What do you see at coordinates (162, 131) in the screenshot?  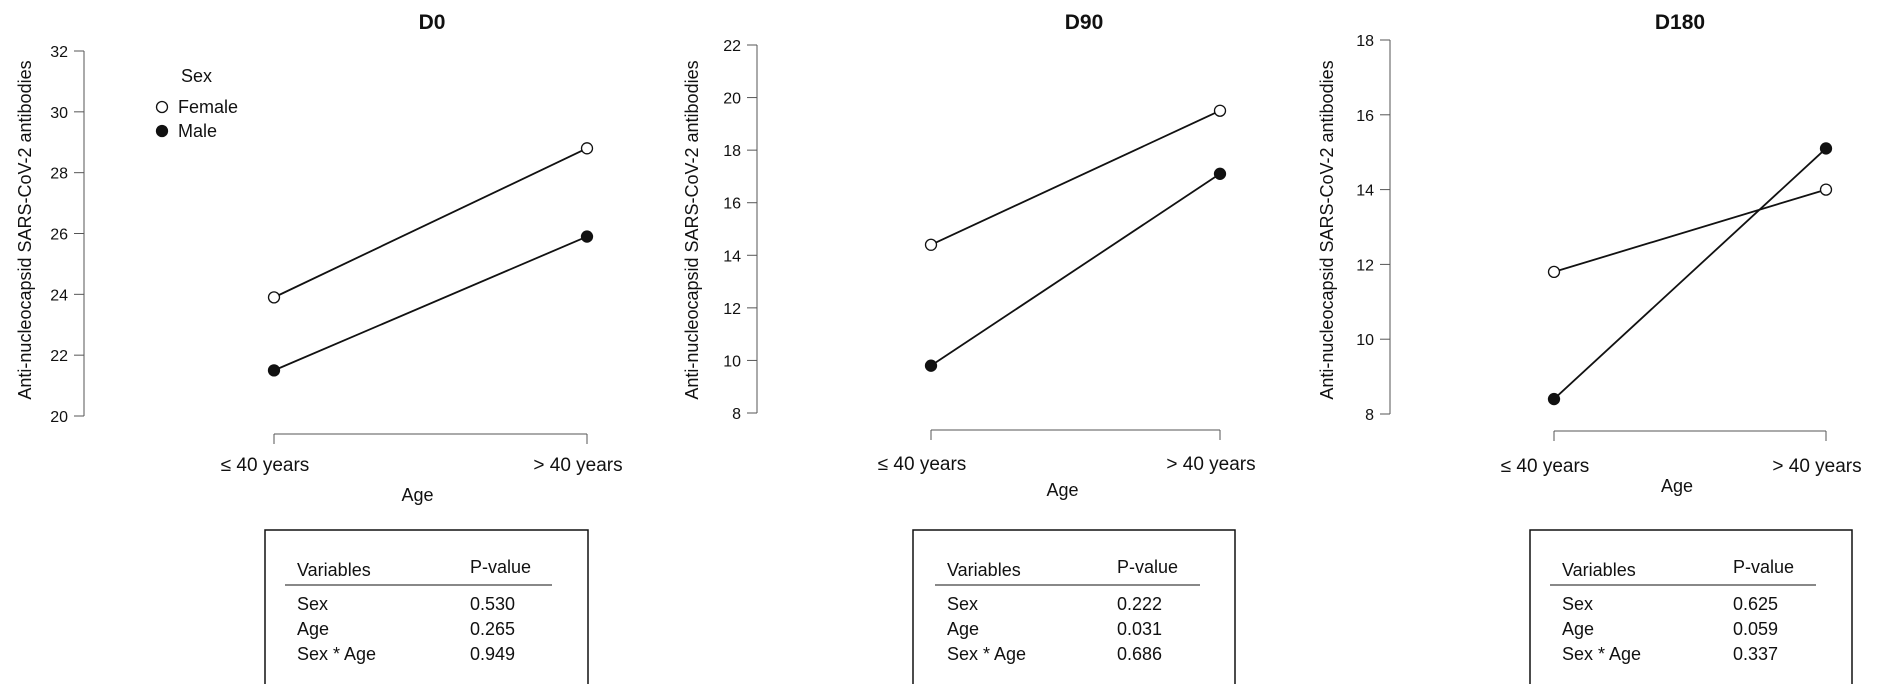 I see `legend-marker-male` at bounding box center [162, 131].